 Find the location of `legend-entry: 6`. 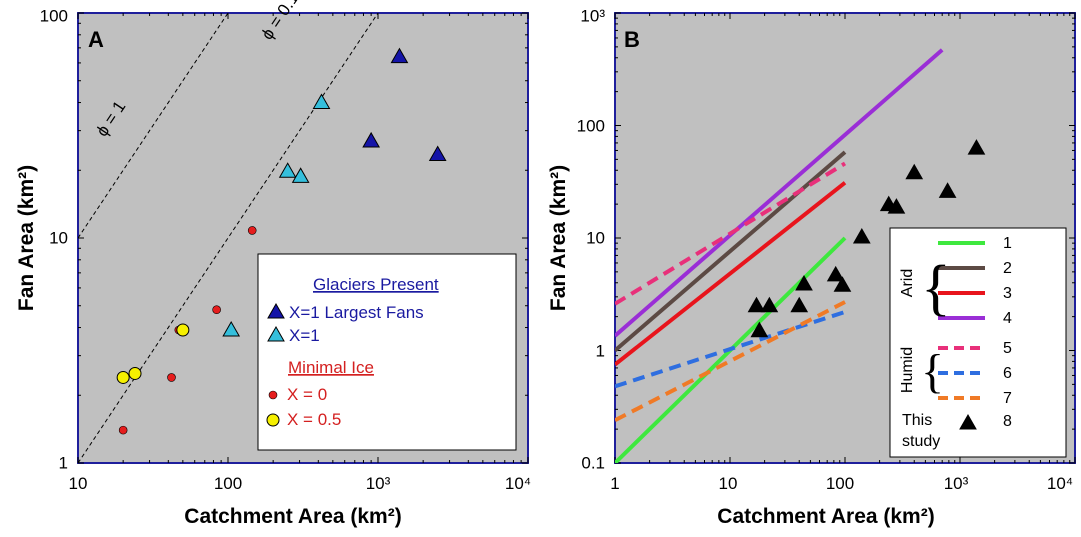

legend-entry: 6 is located at coordinates (1007, 373).